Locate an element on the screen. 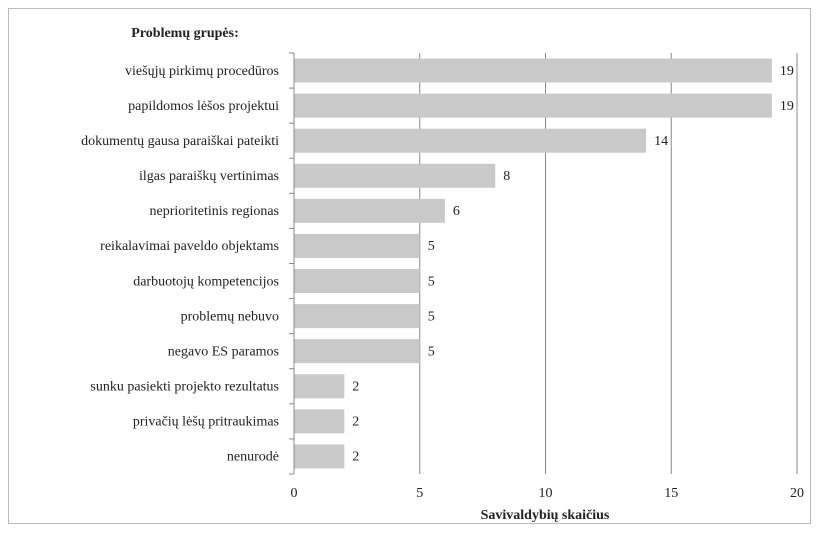  y-tick-label: reikalavimai paveldo objektams is located at coordinates (189, 246).